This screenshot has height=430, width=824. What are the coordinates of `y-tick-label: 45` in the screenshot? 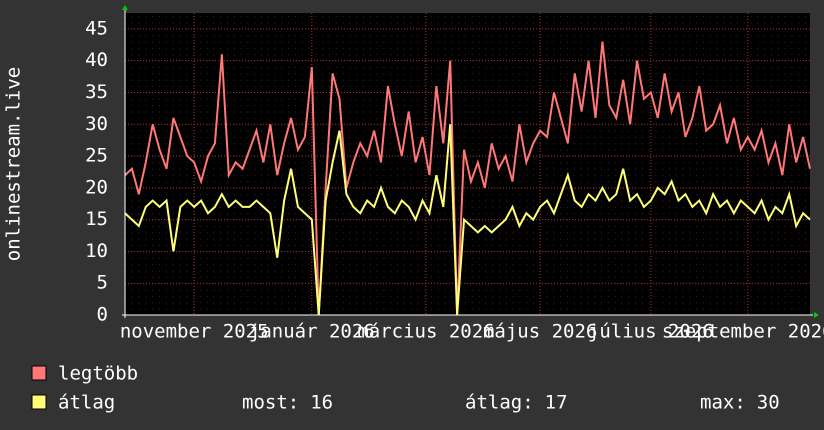 It's located at (96, 28).